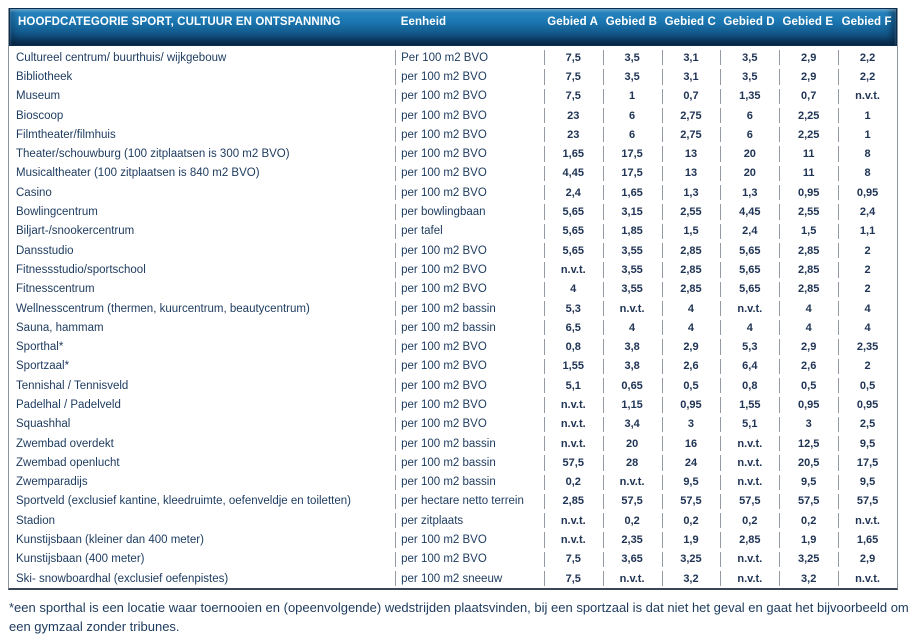 This screenshot has width=922, height=634. I want to click on value-cell: 2,35, so click(632, 540).